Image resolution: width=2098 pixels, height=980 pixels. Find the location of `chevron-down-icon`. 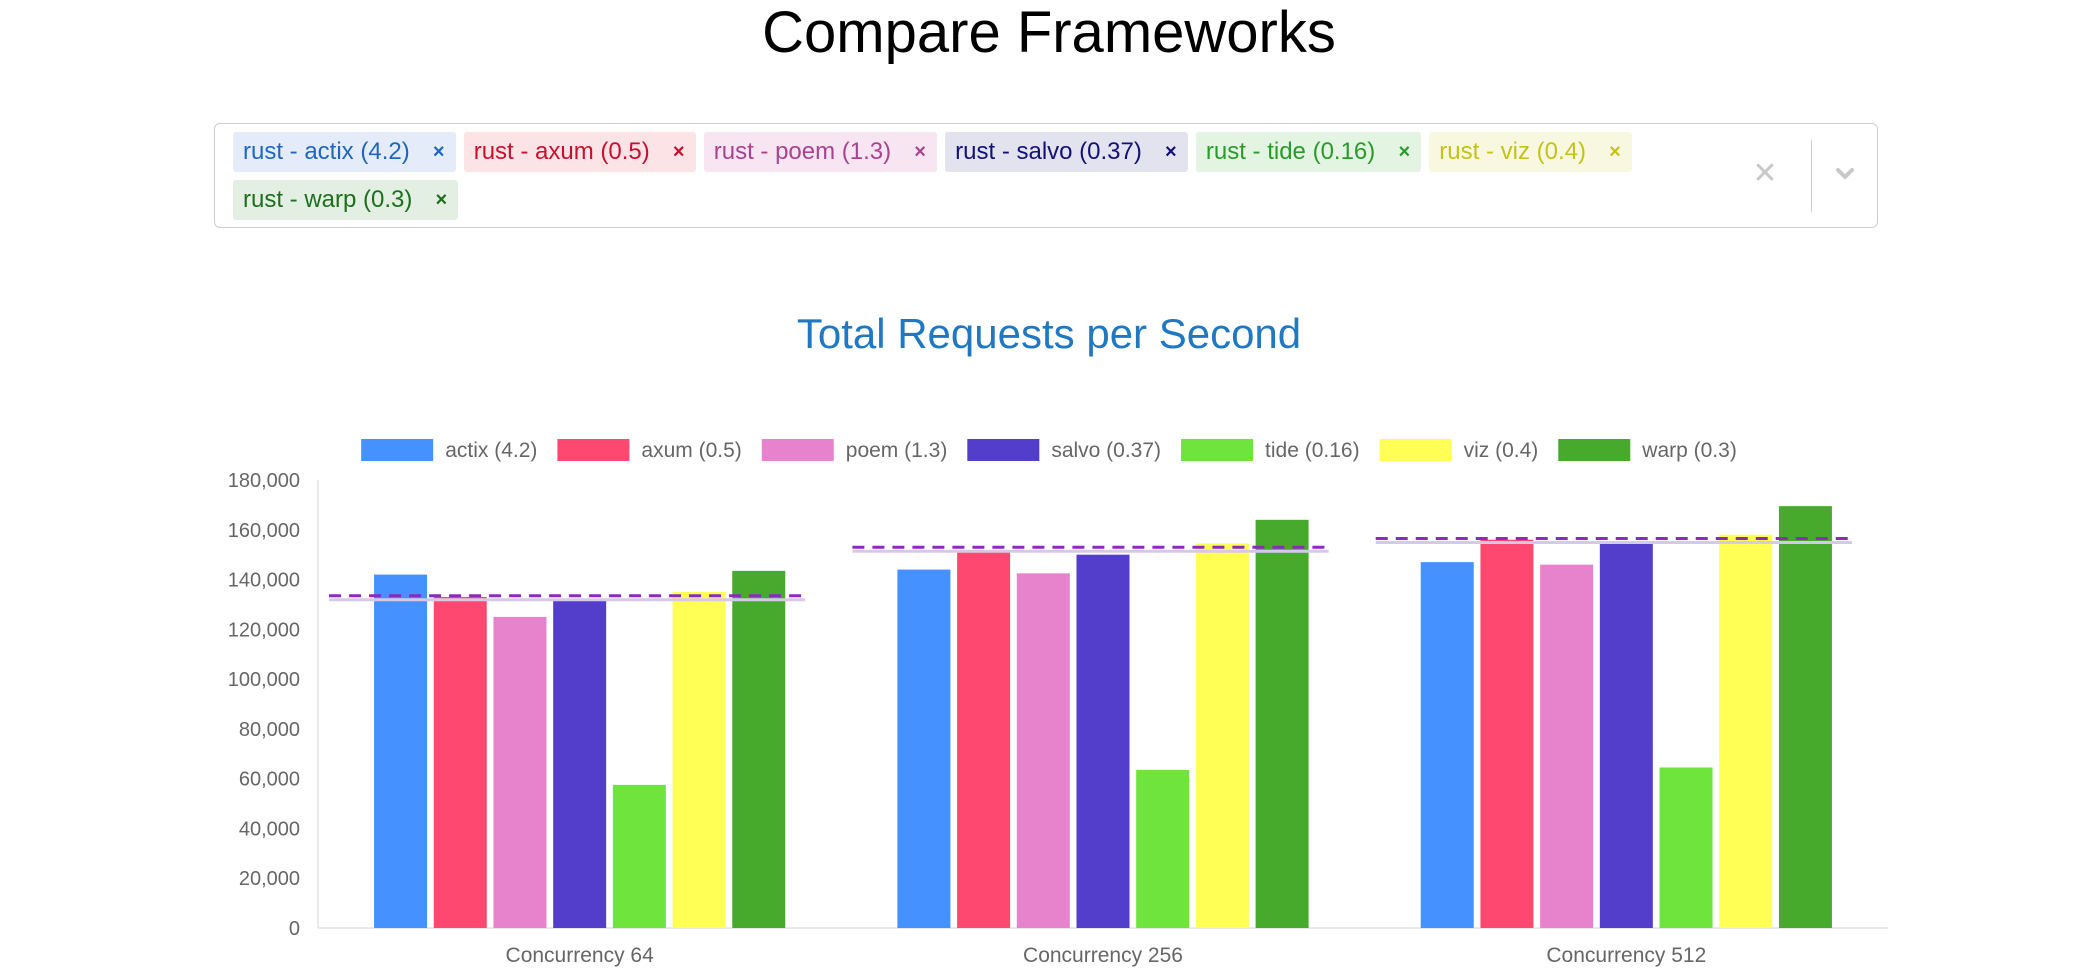

chevron-down-icon is located at coordinates (1845, 174).